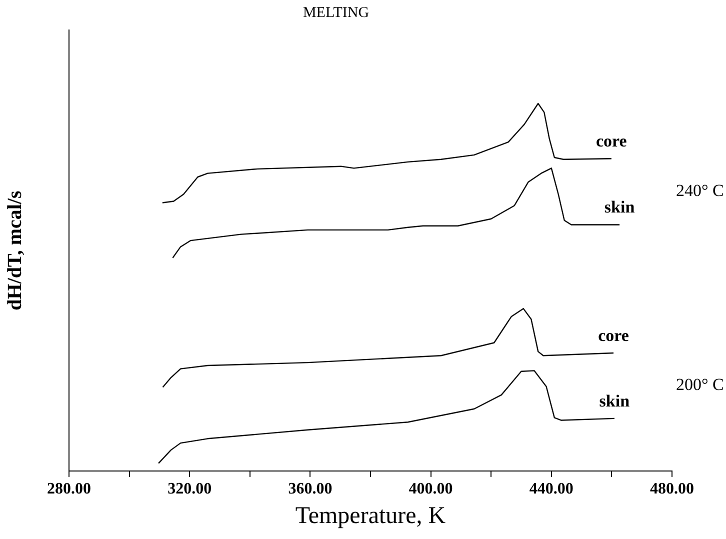 This screenshot has width=726, height=539. Describe the element at coordinates (370, 515) in the screenshot. I see `x-axis-title: Temperature, K` at that location.